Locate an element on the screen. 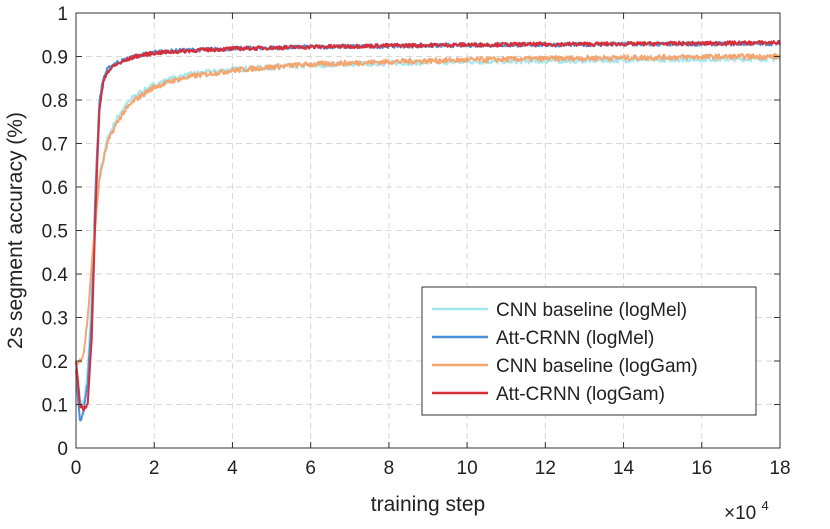 The image size is (830, 529). y-tick-label: 0.8 is located at coordinates (55, 101).